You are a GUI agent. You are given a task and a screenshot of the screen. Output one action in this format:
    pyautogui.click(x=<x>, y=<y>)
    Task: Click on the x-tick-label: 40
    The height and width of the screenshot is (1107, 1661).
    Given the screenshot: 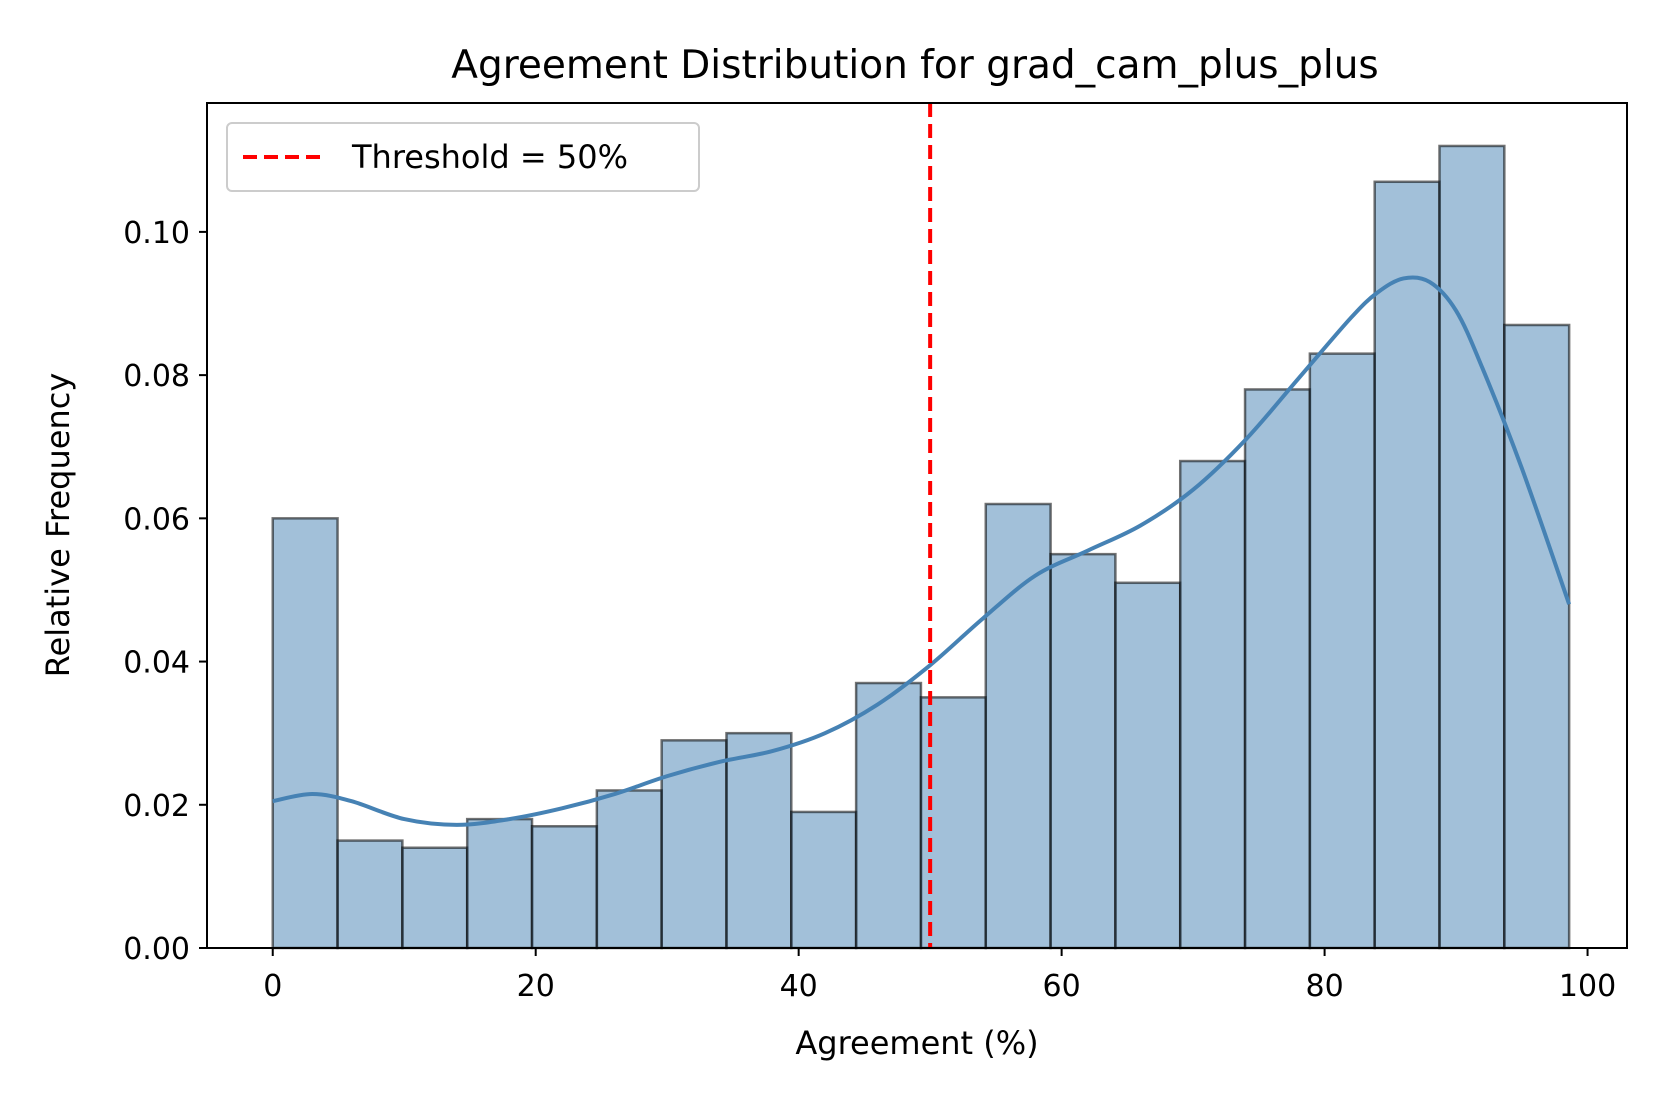 What is the action you would take?
    pyautogui.click(x=799, y=986)
    